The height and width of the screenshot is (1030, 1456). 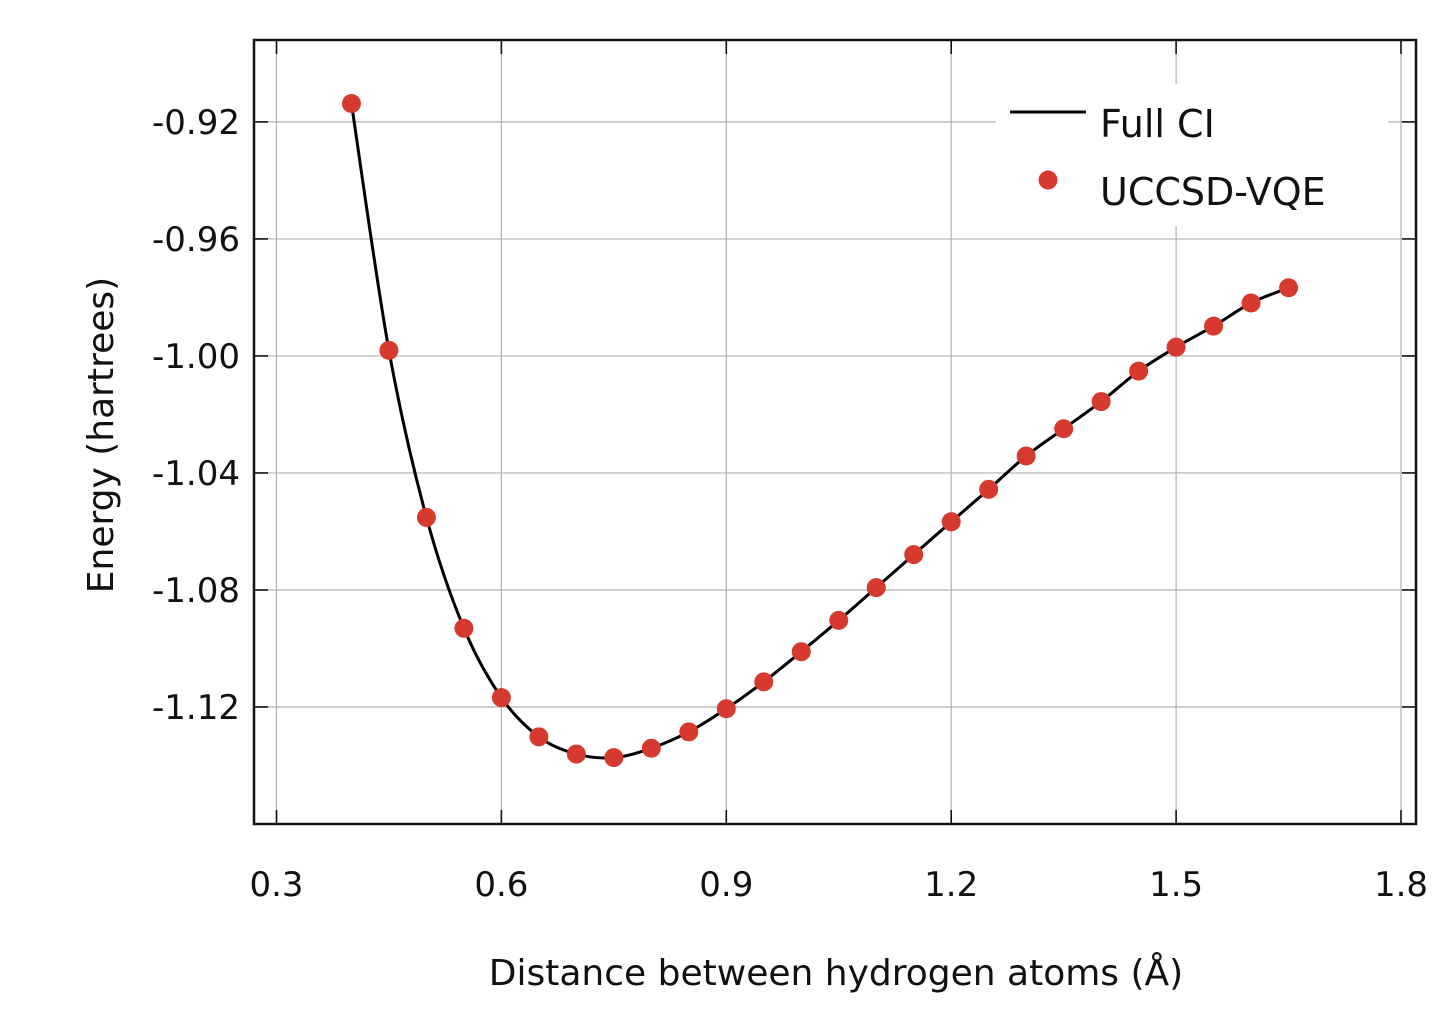 I want to click on legend-label-uccsd-vqe: UCCSD-VQE, so click(x=1213, y=192).